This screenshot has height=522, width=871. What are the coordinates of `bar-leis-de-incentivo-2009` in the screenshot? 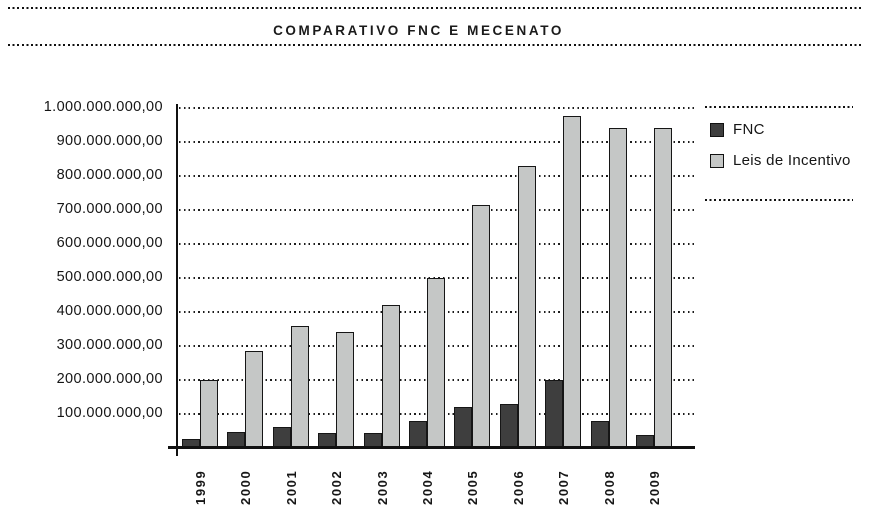 It's located at (663, 288).